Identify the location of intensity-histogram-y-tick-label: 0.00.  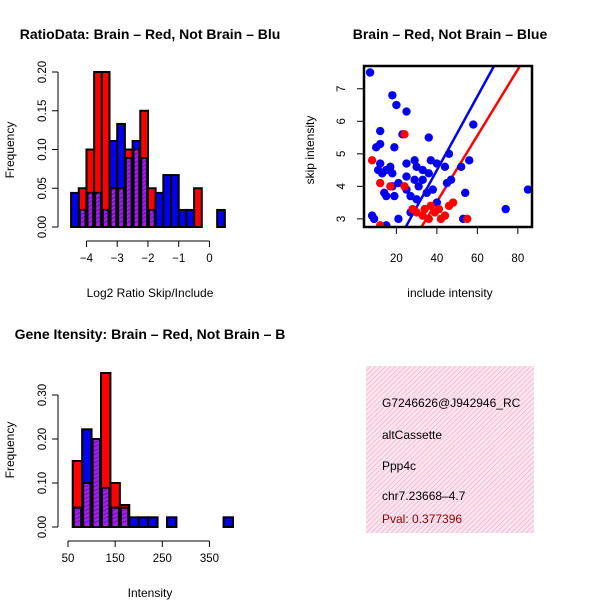
(43, 527).